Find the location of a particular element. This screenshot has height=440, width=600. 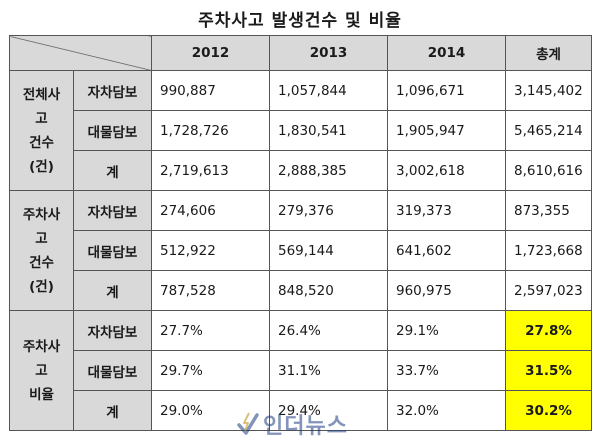

header-year-2012: 2012 is located at coordinates (210, 53).